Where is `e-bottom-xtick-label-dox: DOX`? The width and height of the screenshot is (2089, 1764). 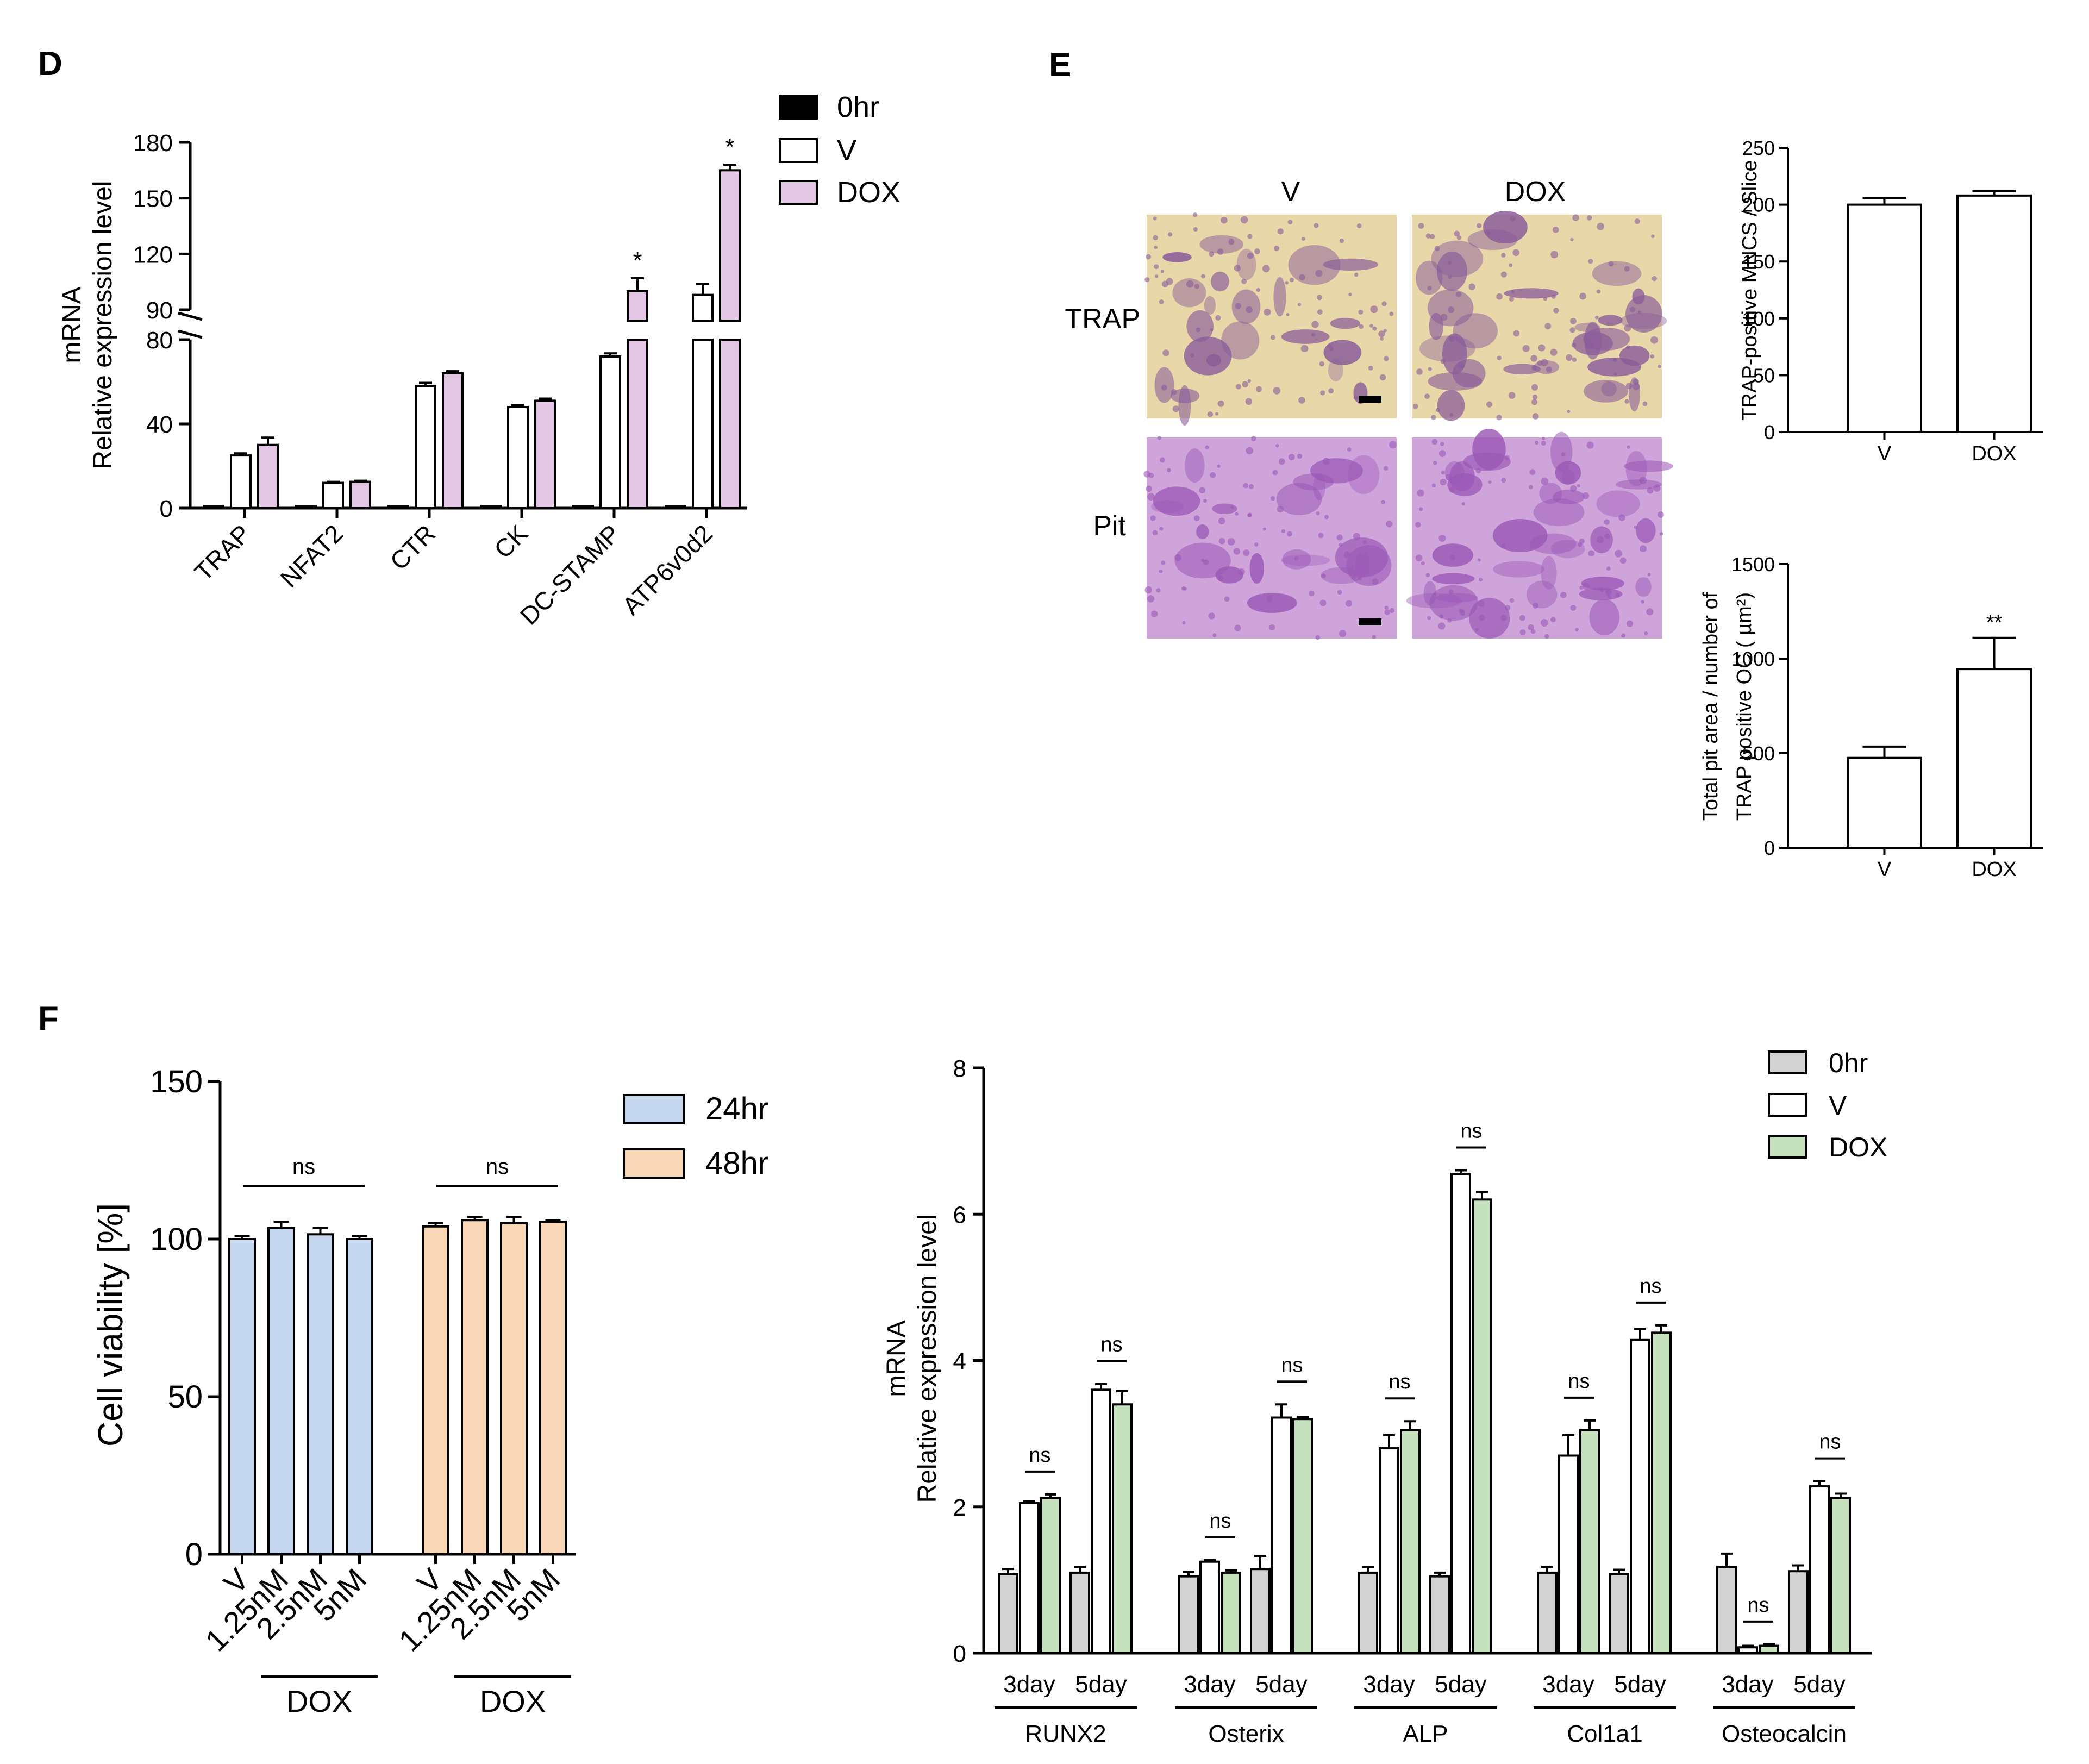 e-bottom-xtick-label-dox: DOX is located at coordinates (1994, 869).